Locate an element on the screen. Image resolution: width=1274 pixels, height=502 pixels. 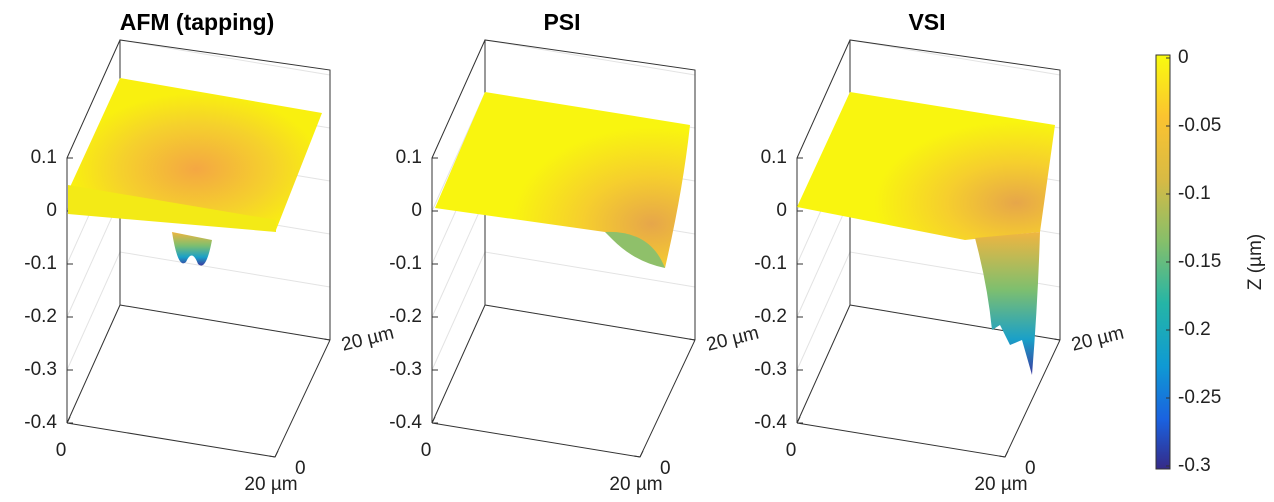
colorbar-tick-label: -0.2 is located at coordinates (1194, 329).